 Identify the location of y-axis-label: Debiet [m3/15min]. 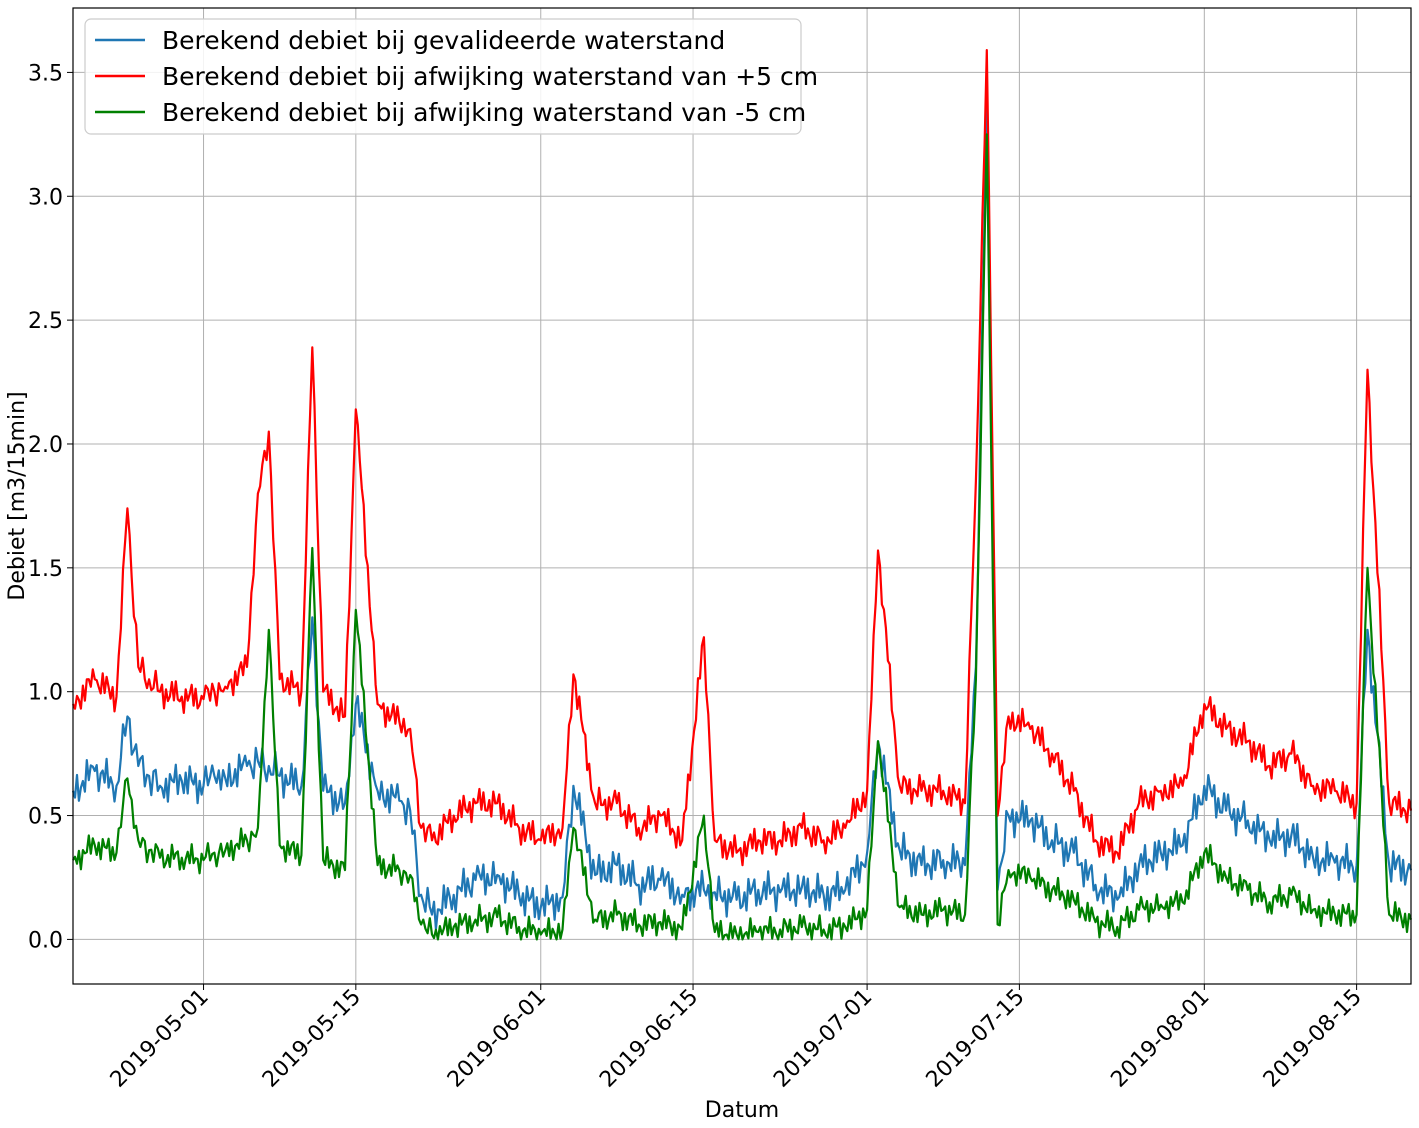
(17, 495).